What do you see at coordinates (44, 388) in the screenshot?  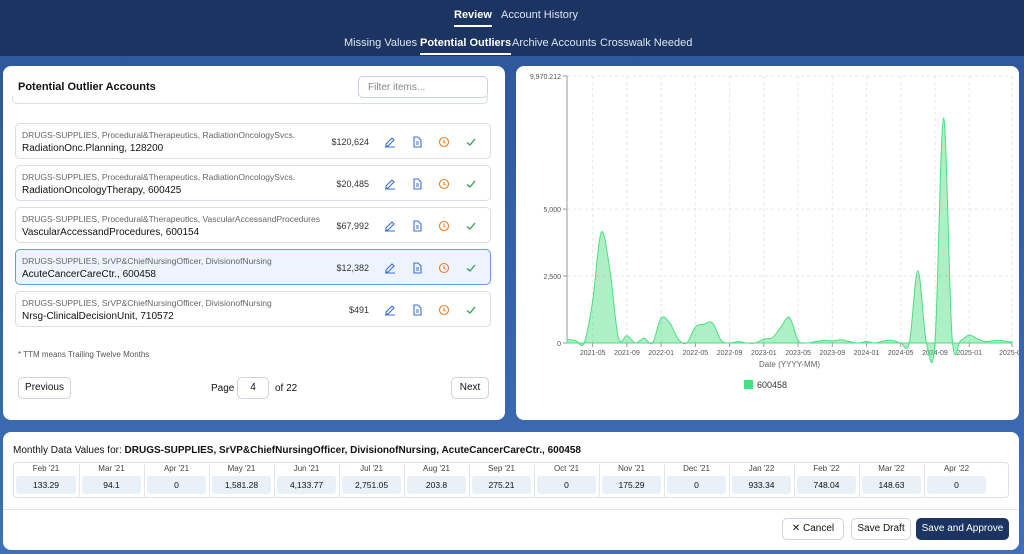 I see `previous-button: Previous` at bounding box center [44, 388].